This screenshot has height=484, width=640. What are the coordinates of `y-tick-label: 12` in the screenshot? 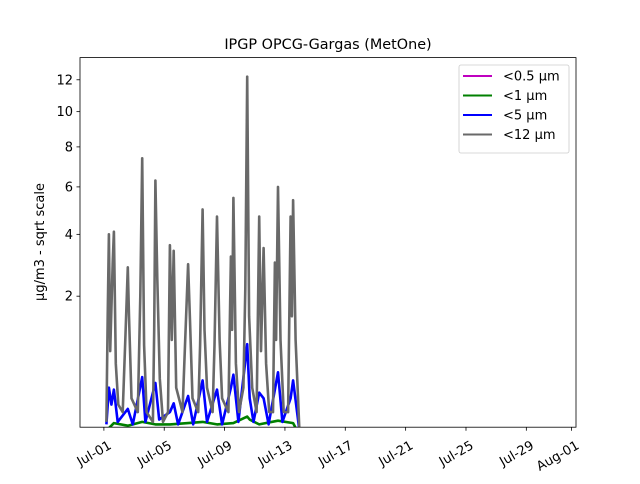 It's located at (64, 80).